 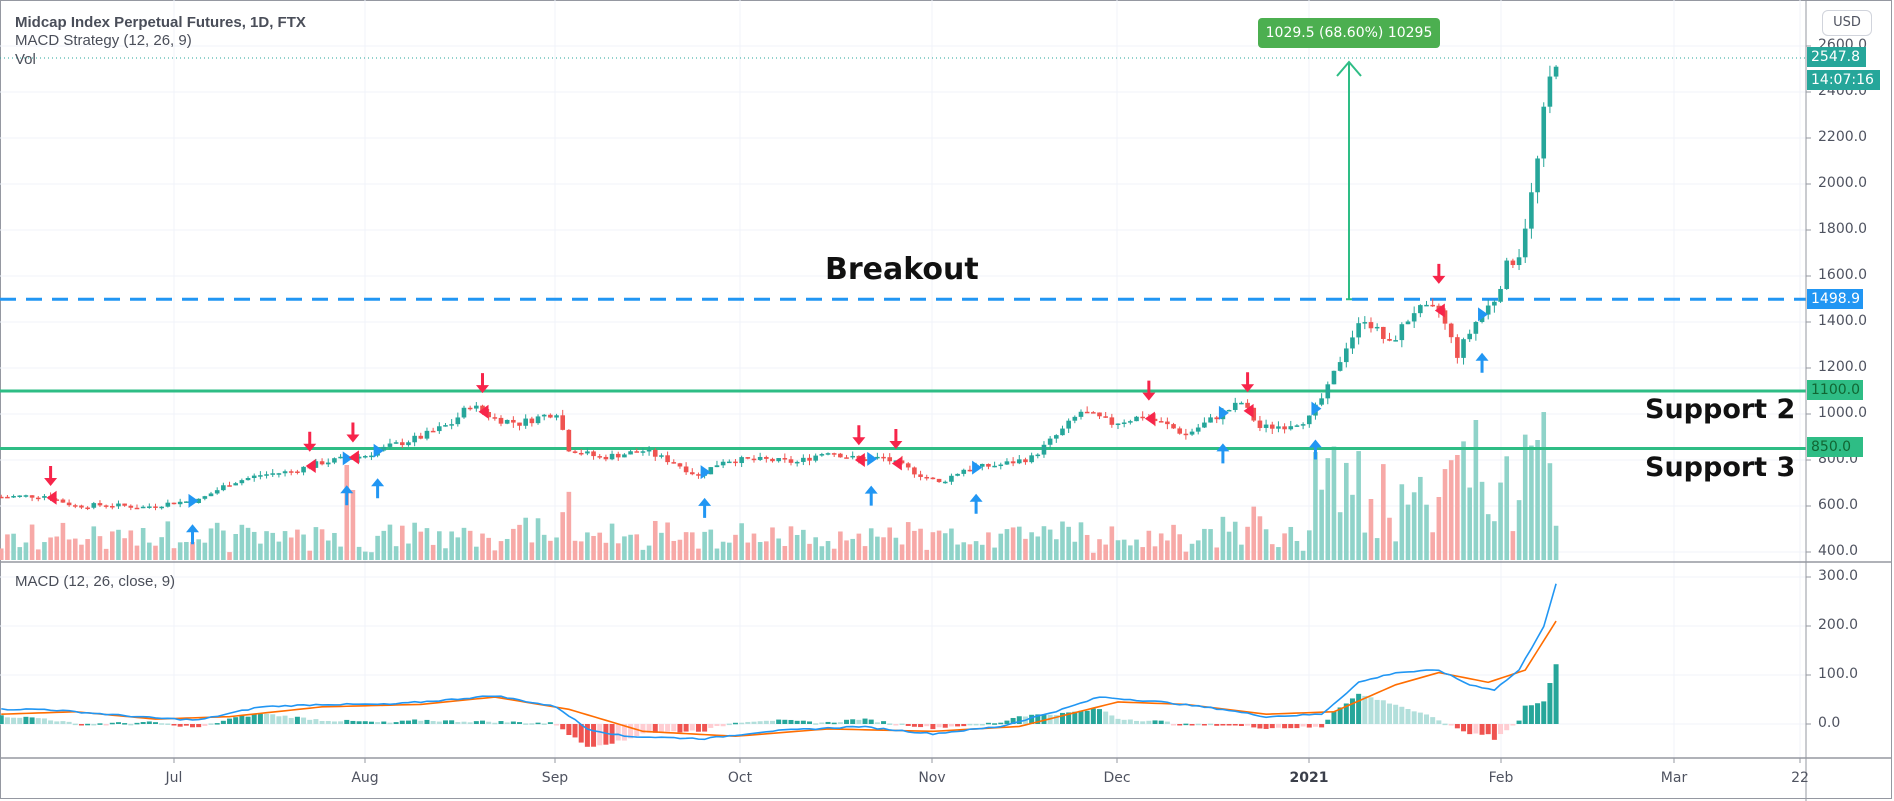 What do you see at coordinates (365, 778) in the screenshot?
I see `time-tick: Aug` at bounding box center [365, 778].